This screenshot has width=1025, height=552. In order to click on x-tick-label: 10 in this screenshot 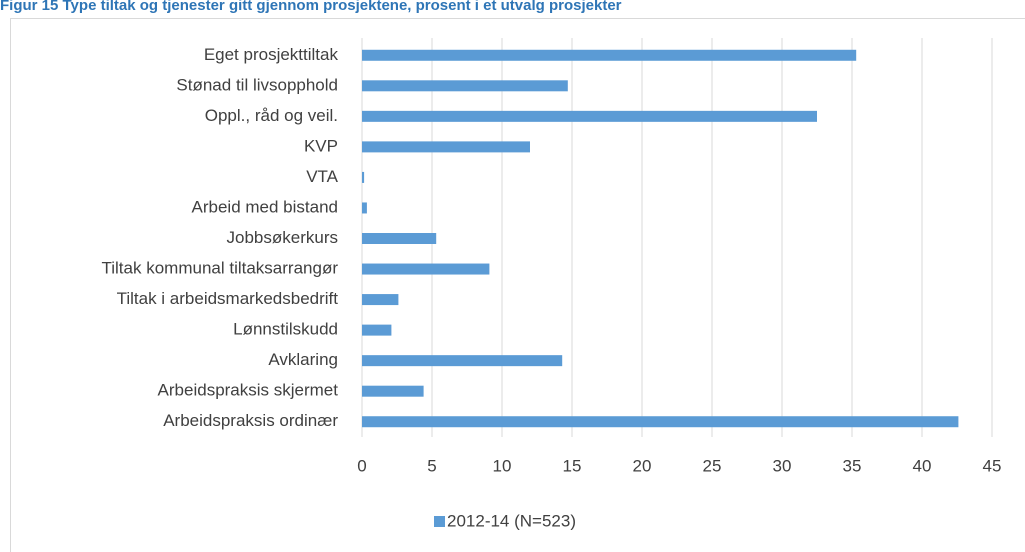, I will do `click(502, 465)`.